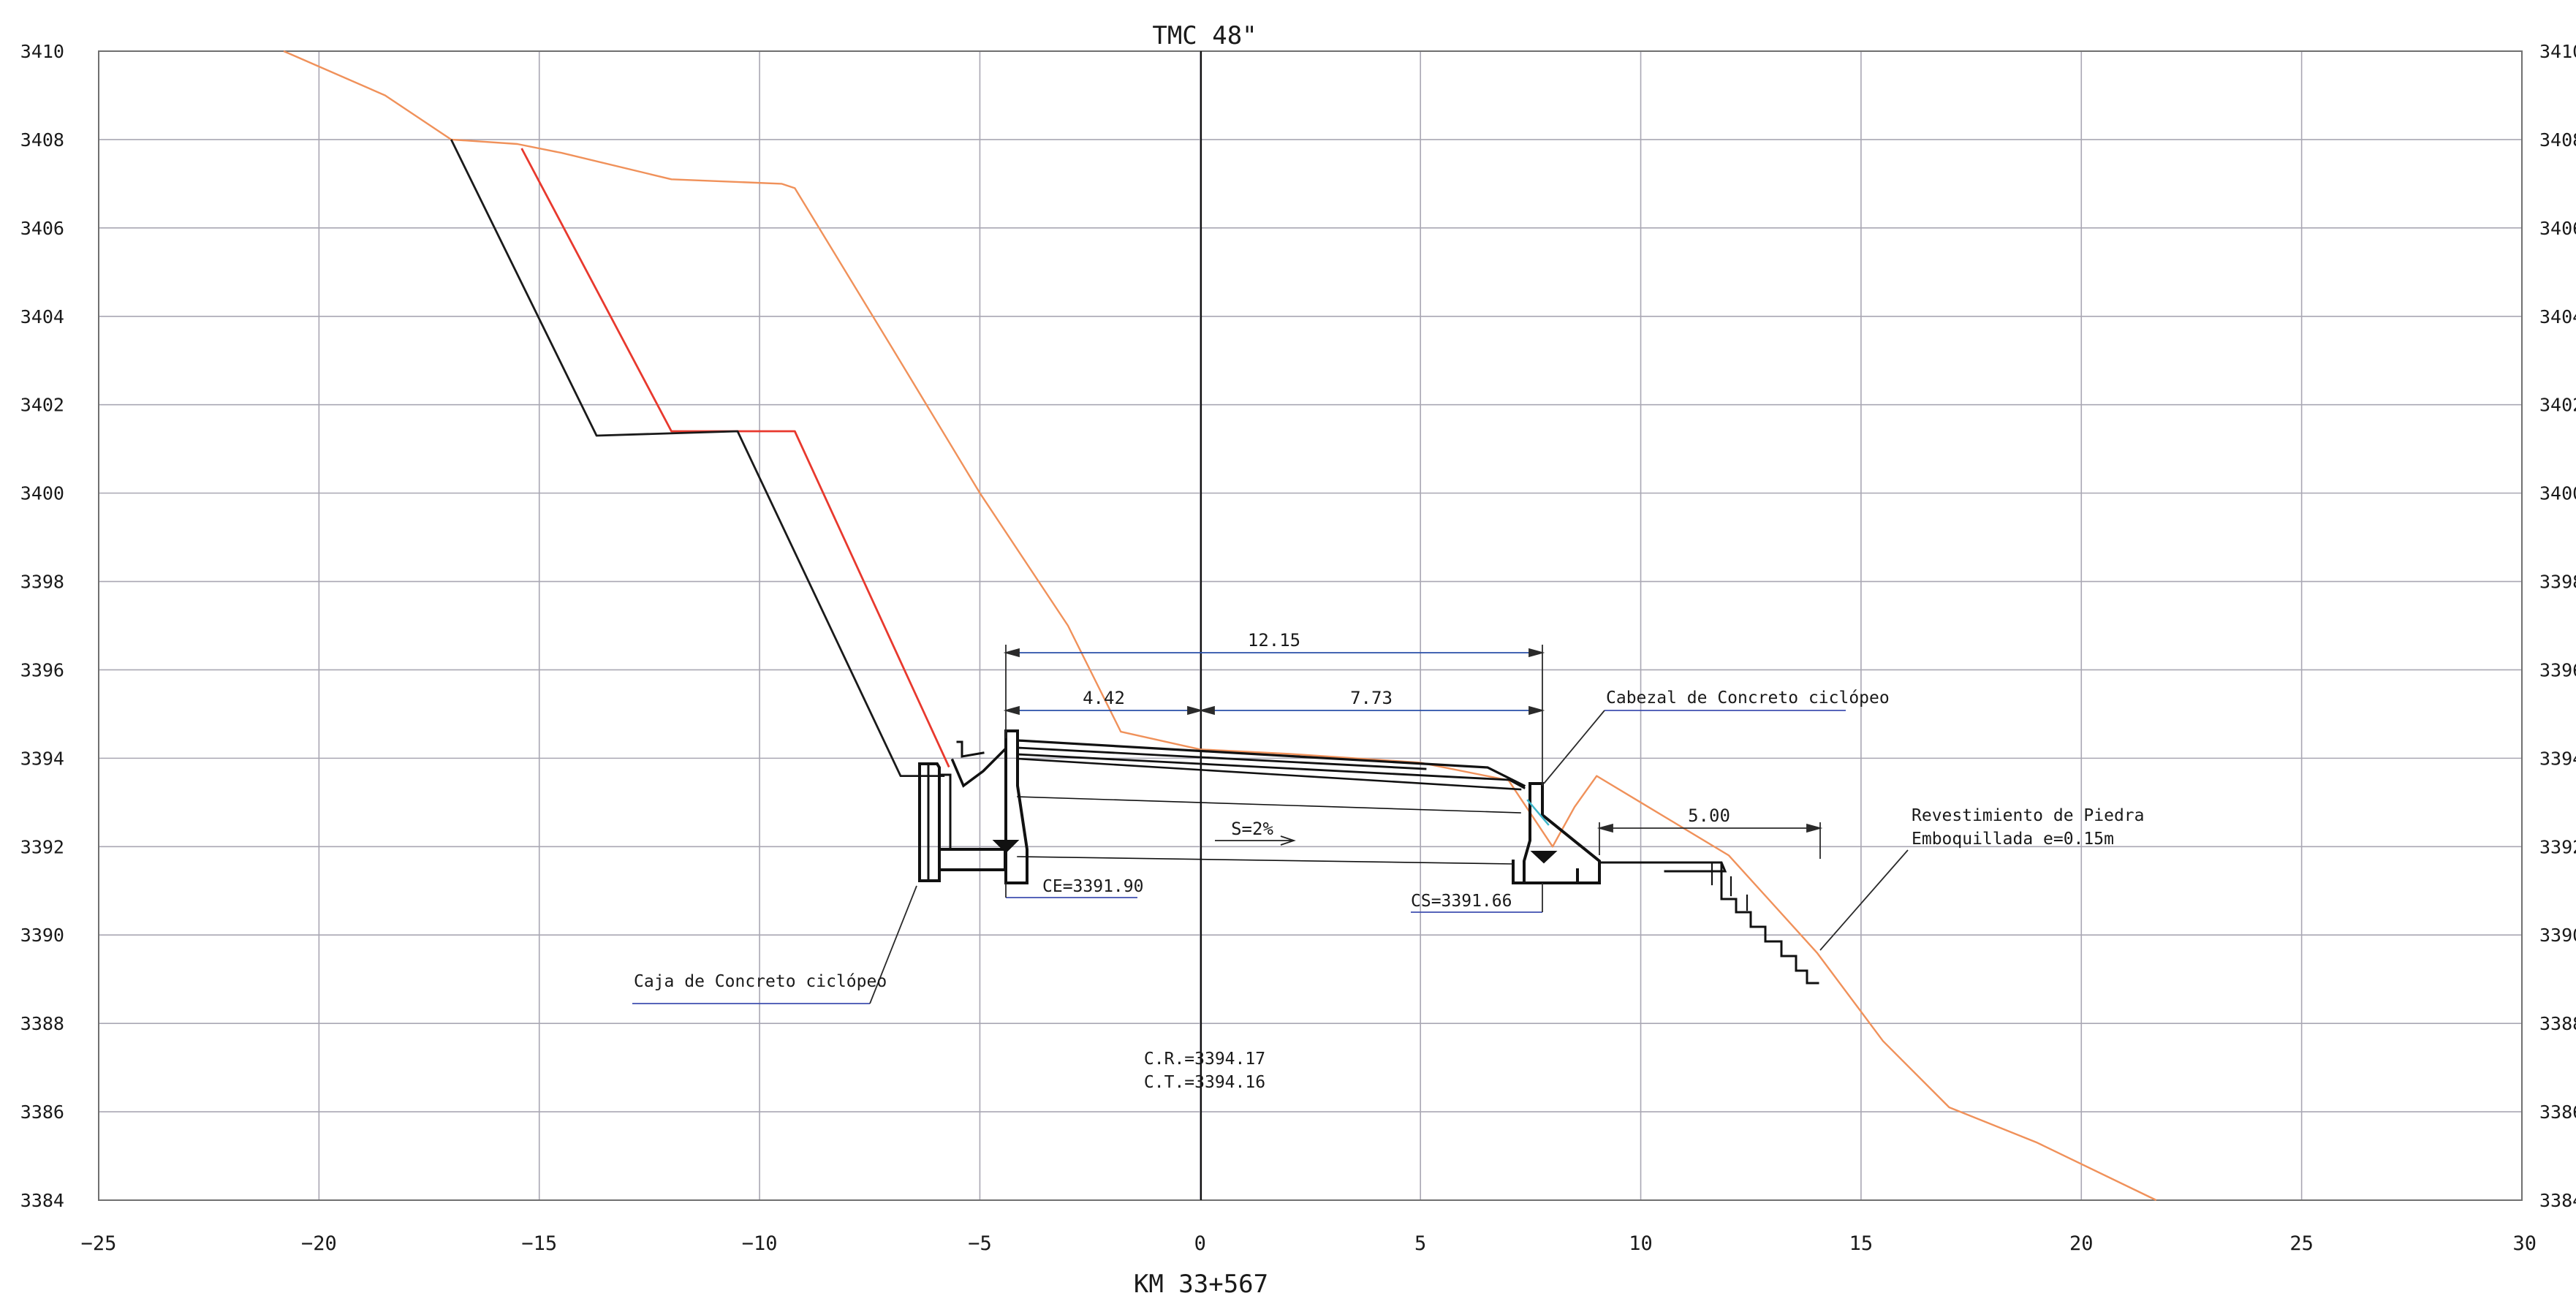 This screenshot has width=2576, height=1312. Describe the element at coordinates (2557, 228) in the screenshot. I see `y-tick-label-right: 3406` at that location.